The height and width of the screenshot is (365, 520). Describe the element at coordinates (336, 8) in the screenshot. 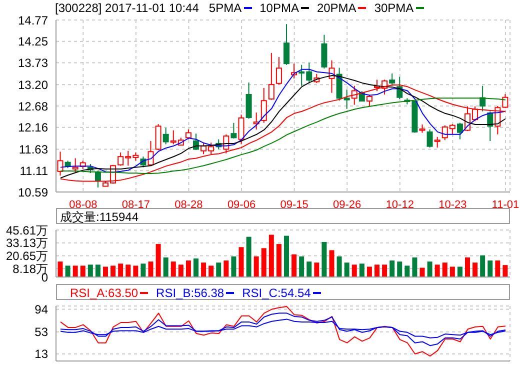

I see `legend-label: 20PMA` at that location.